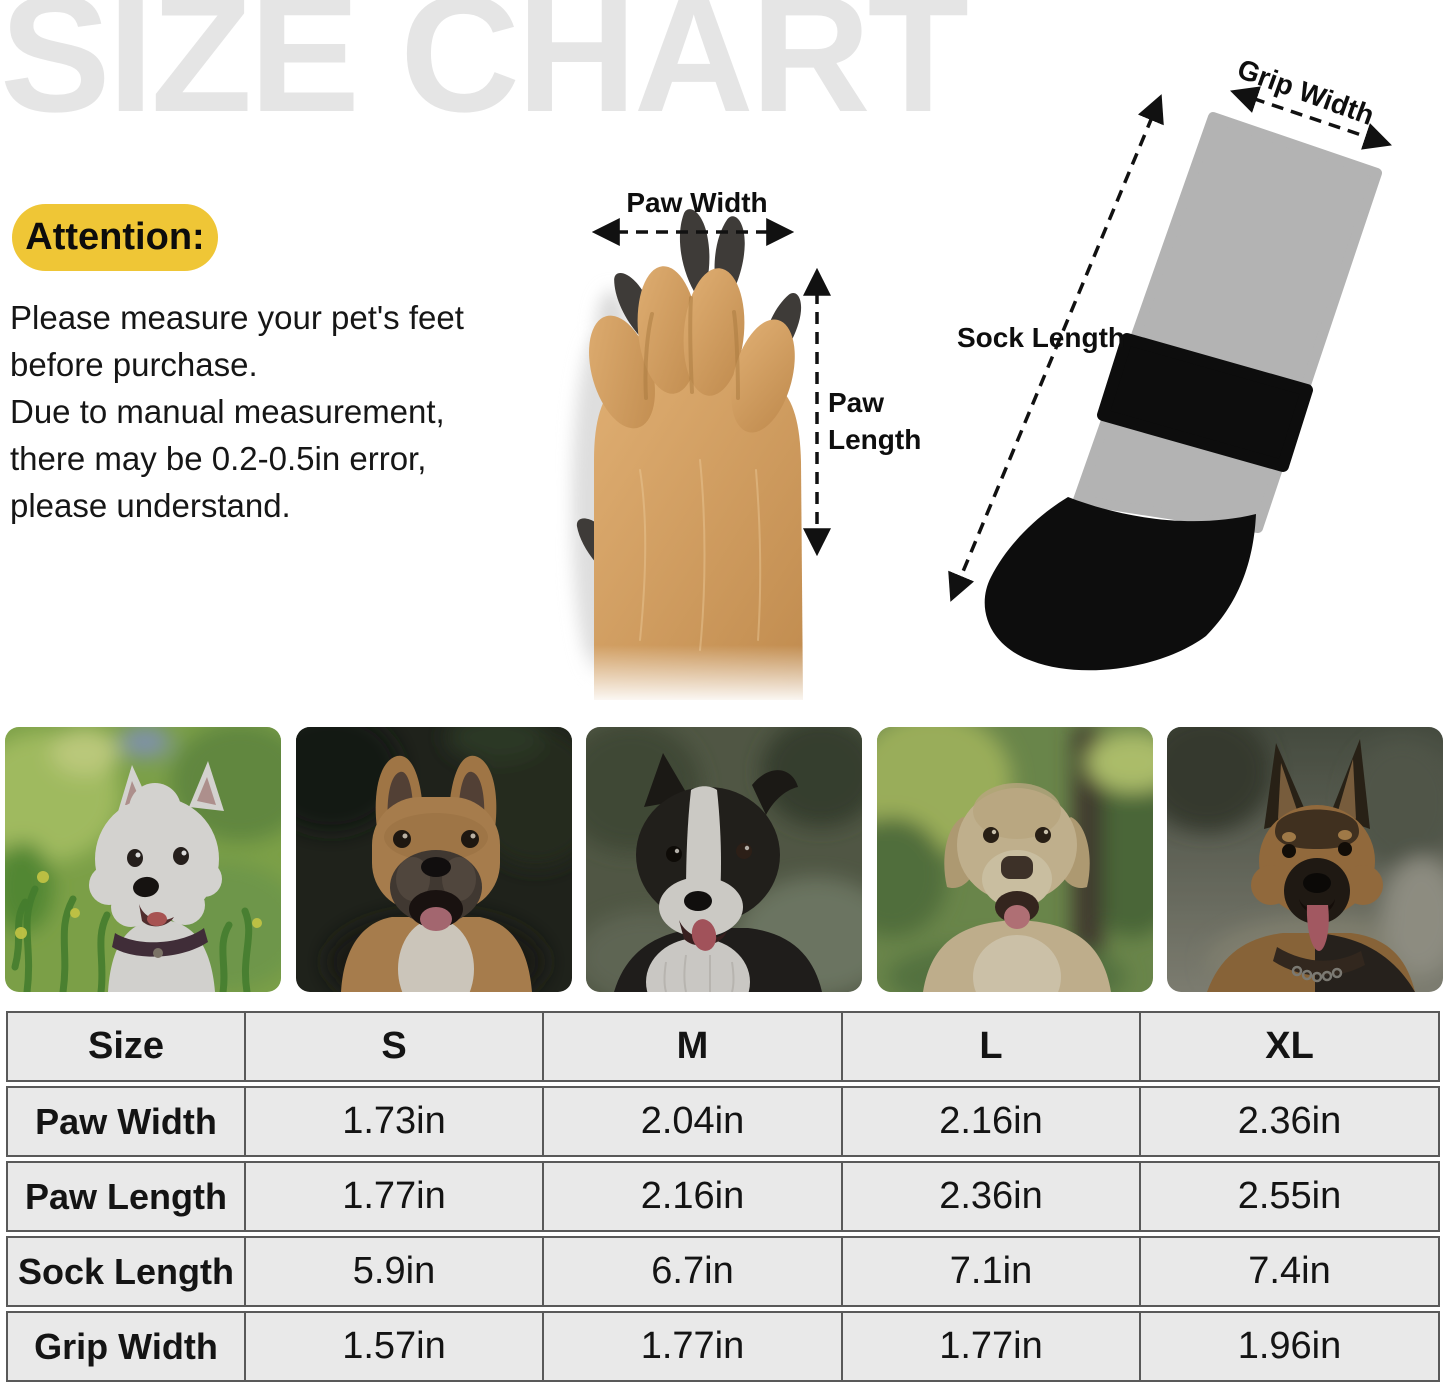 Image resolution: width=1445 pixels, height=1390 pixels. Describe the element at coordinates (697, 202) in the screenshot. I see `paw-width-label: Paw Width` at that location.